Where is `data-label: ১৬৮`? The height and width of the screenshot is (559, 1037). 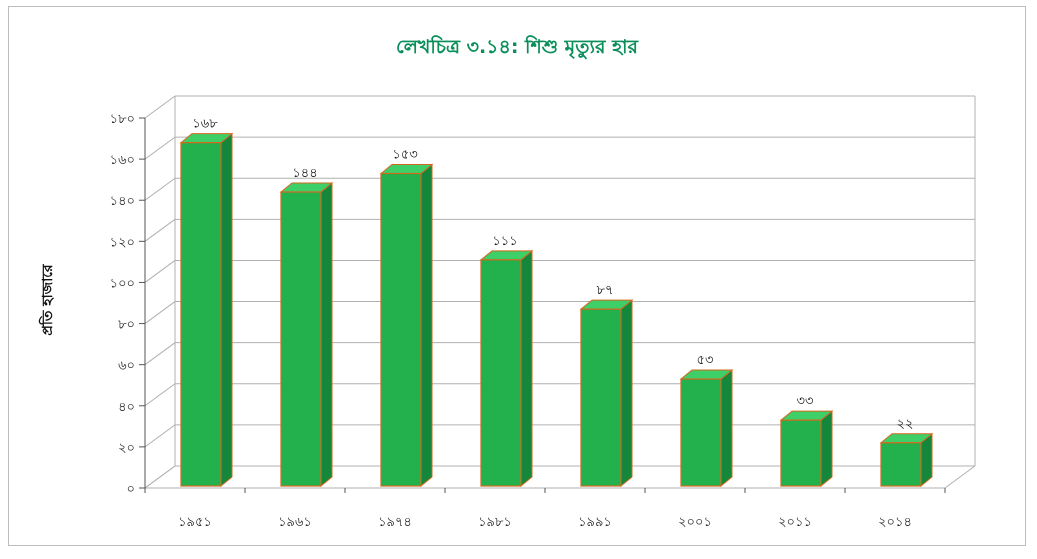
data-label: ১৬৮ is located at coordinates (205, 124).